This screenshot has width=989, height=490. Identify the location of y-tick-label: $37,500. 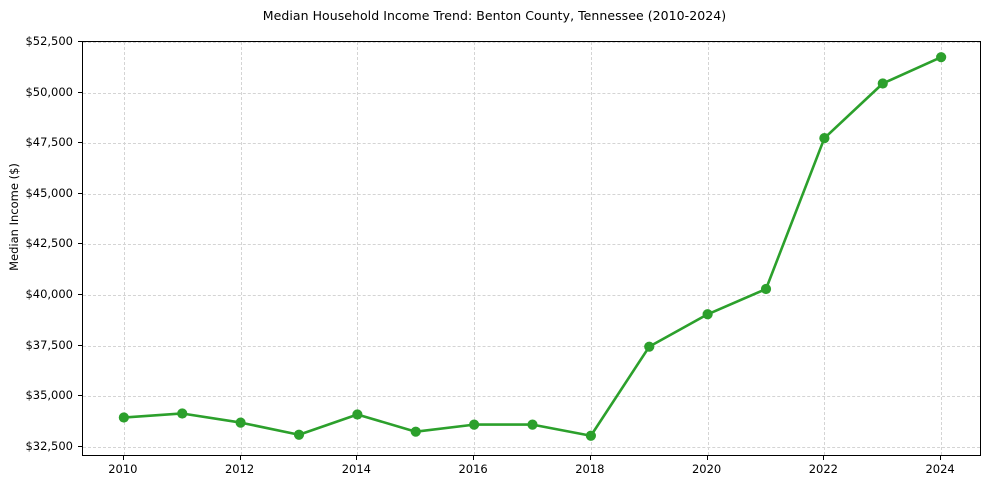
(49, 344).